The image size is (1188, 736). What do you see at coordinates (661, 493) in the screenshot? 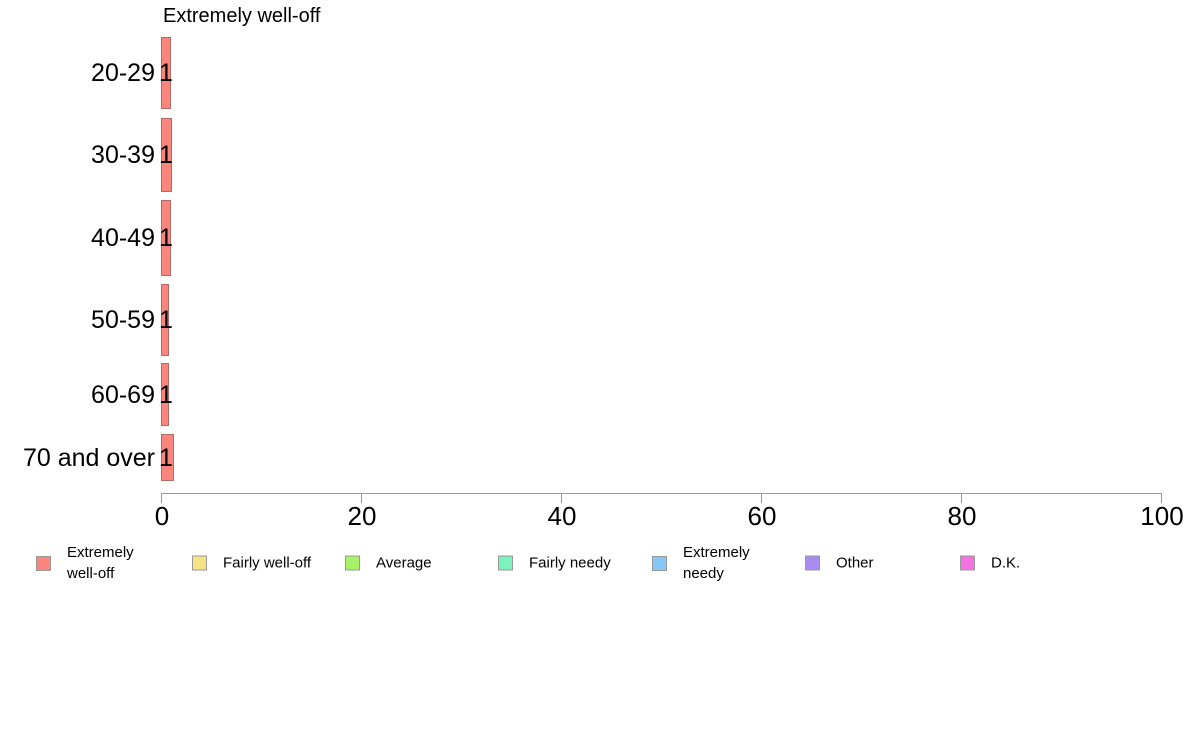
I see `x-axis-line` at bounding box center [661, 493].